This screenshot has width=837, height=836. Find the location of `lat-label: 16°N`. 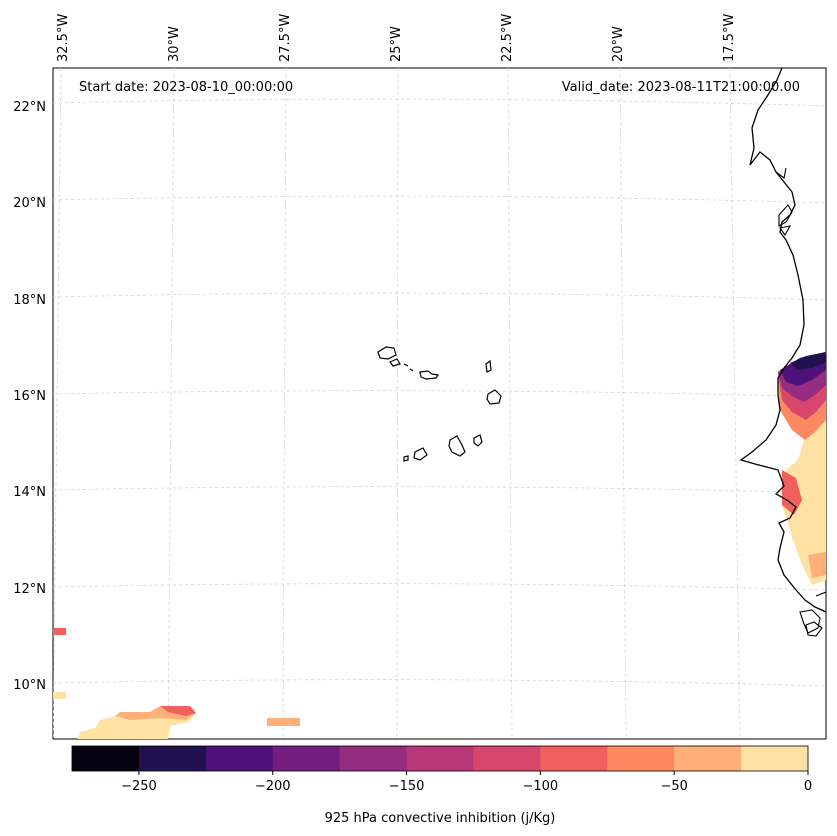

lat-label: 16°N is located at coordinates (29, 396).